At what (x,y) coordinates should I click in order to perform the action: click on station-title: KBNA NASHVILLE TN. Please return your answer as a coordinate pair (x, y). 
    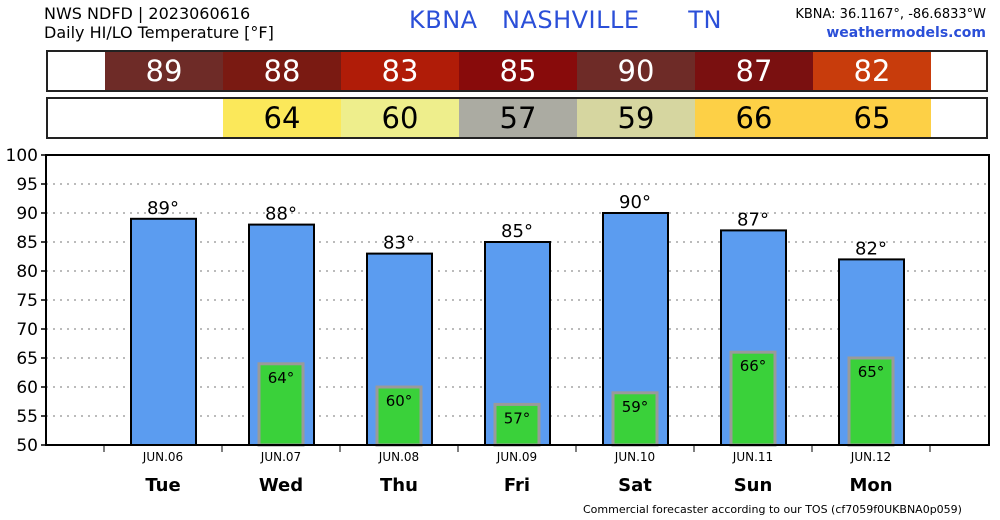
    Looking at the image, I should click on (565, 20).